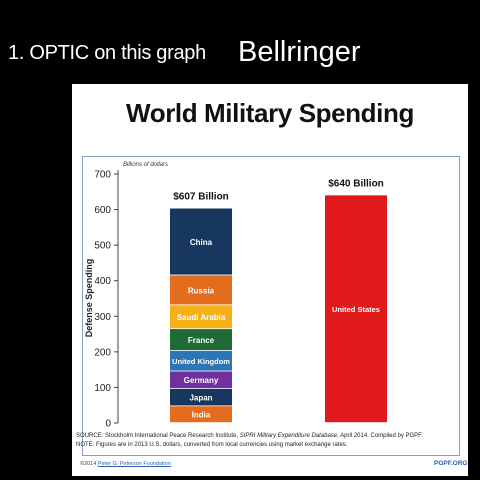 This screenshot has height=480, width=480. What do you see at coordinates (102, 317) in the screenshot?
I see `y-tick-label: 300` at bounding box center [102, 317].